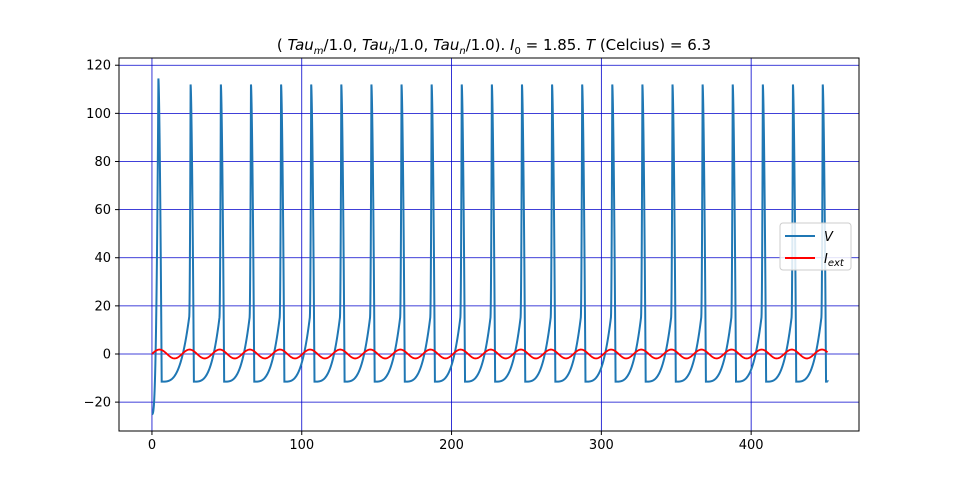 The image size is (953, 488). I want to click on x-tick-label: 0, so click(152, 445).